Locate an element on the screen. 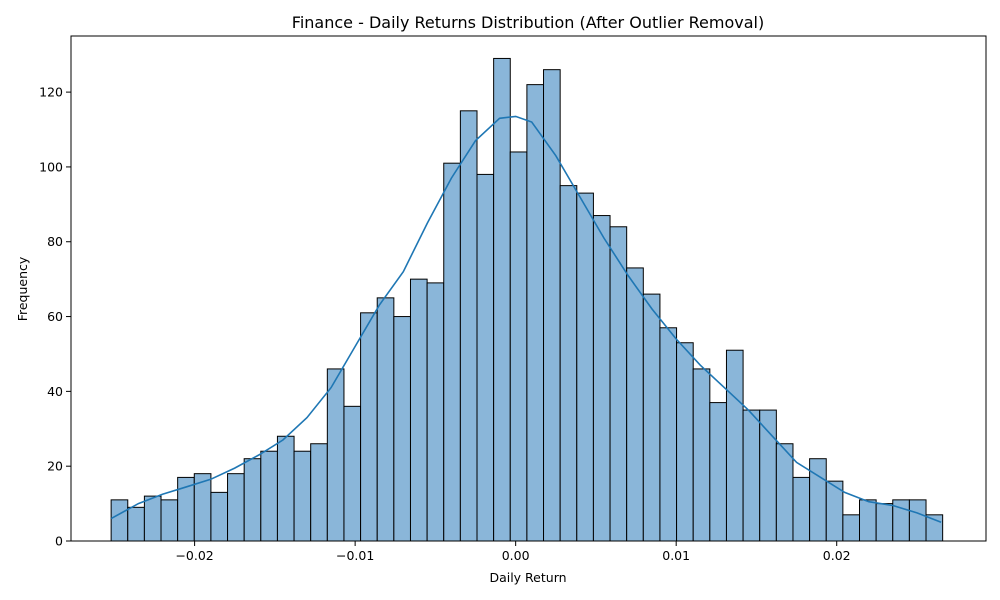 This screenshot has height=600, width=1000. x-tick-label: 0.00 is located at coordinates (516, 555).